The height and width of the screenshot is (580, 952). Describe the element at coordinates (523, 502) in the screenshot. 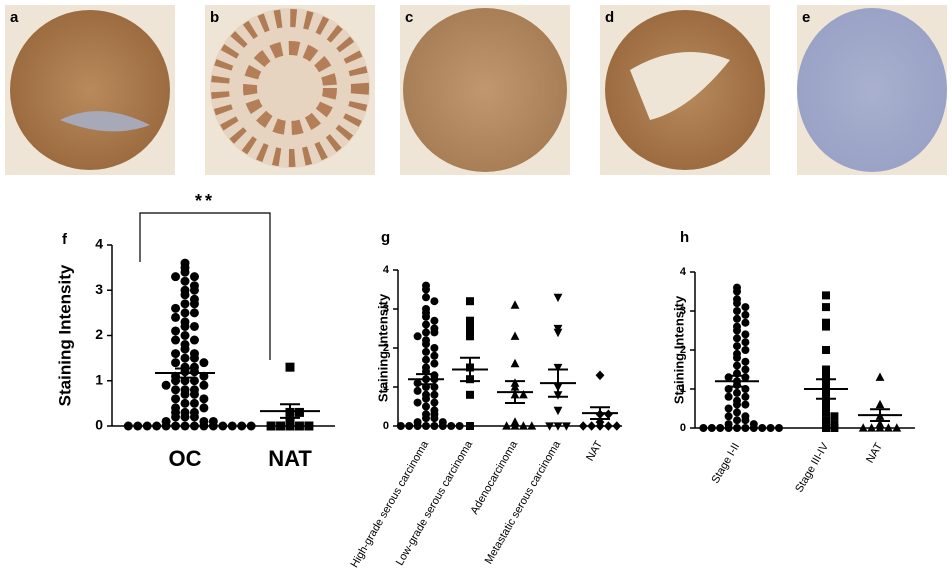

I see `x-tick-label: Metastatic serous carcinoma` at that location.